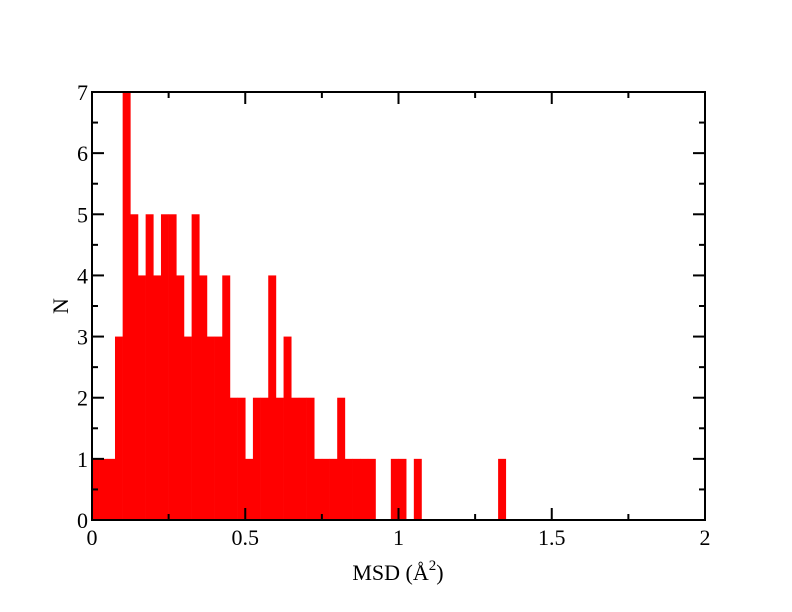 The width and height of the screenshot is (792, 612). I want to click on x-tick-label: 1, so click(398, 537).